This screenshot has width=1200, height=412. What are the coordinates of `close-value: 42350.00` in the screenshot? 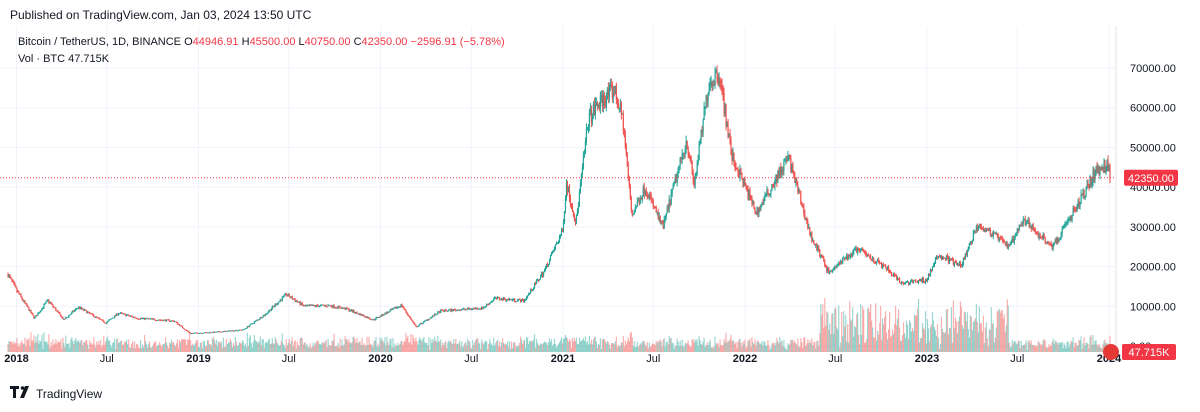 It's located at (384, 42).